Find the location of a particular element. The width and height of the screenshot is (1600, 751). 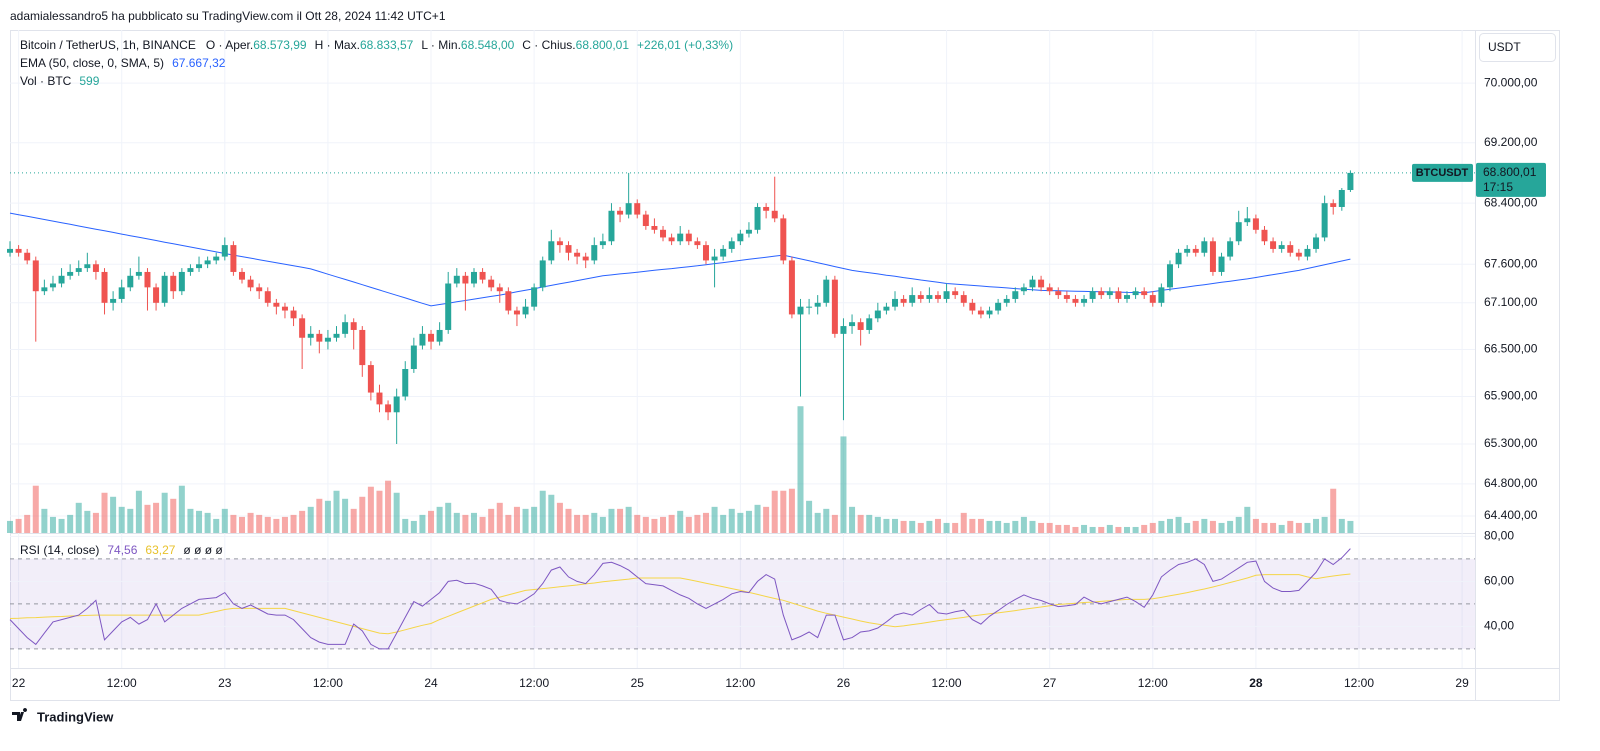

rsi-legend: RSI (14, close) 74,56 63,27 ø ø ø ø is located at coordinates (121, 550).